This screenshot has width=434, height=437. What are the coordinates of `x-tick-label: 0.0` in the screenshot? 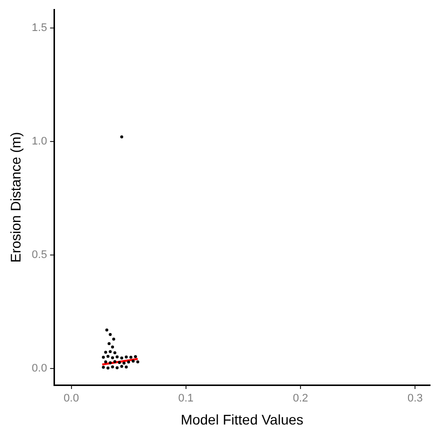 It's located at (71, 398).